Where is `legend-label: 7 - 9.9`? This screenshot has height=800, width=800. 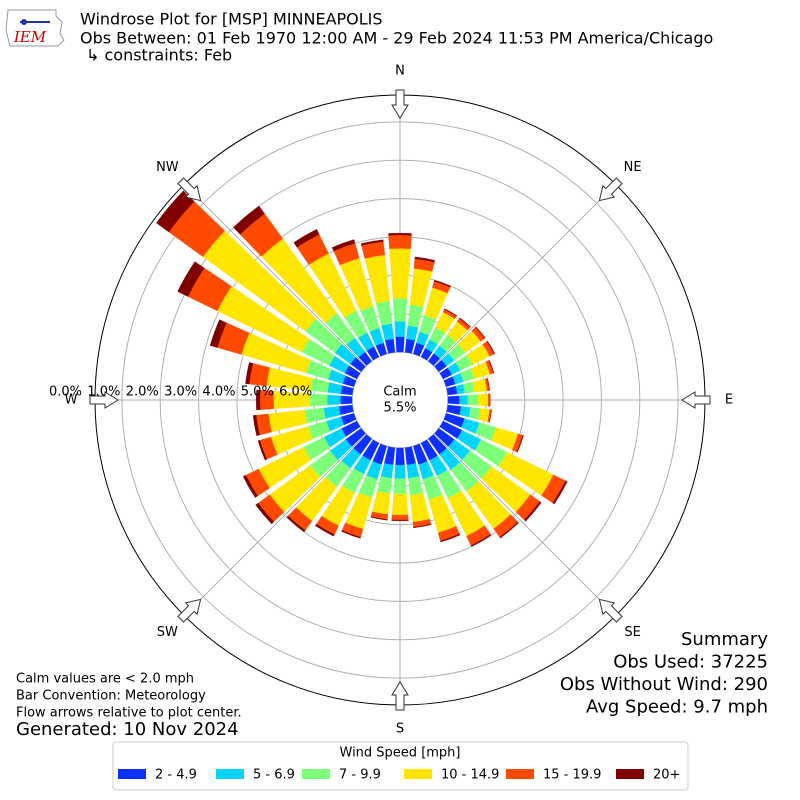 legend-label: 7 - 9.9 is located at coordinates (360, 775).